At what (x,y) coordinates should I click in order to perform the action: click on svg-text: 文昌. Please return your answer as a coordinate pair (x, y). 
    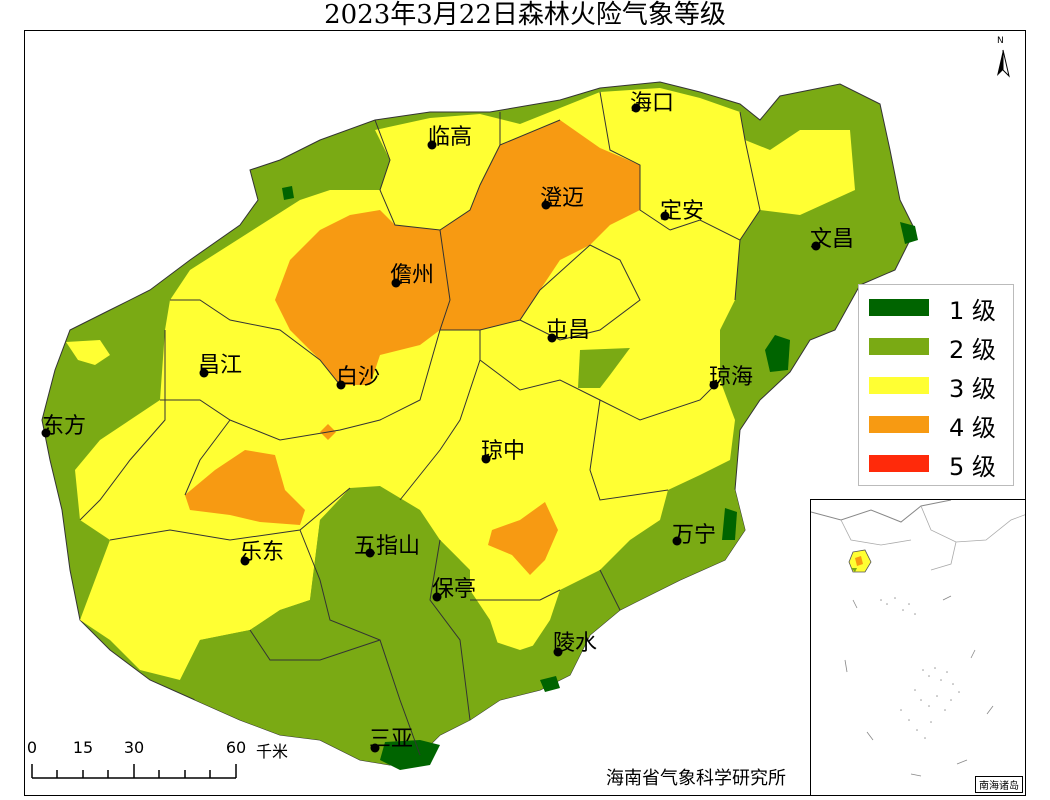
    Looking at the image, I should click on (832, 239).